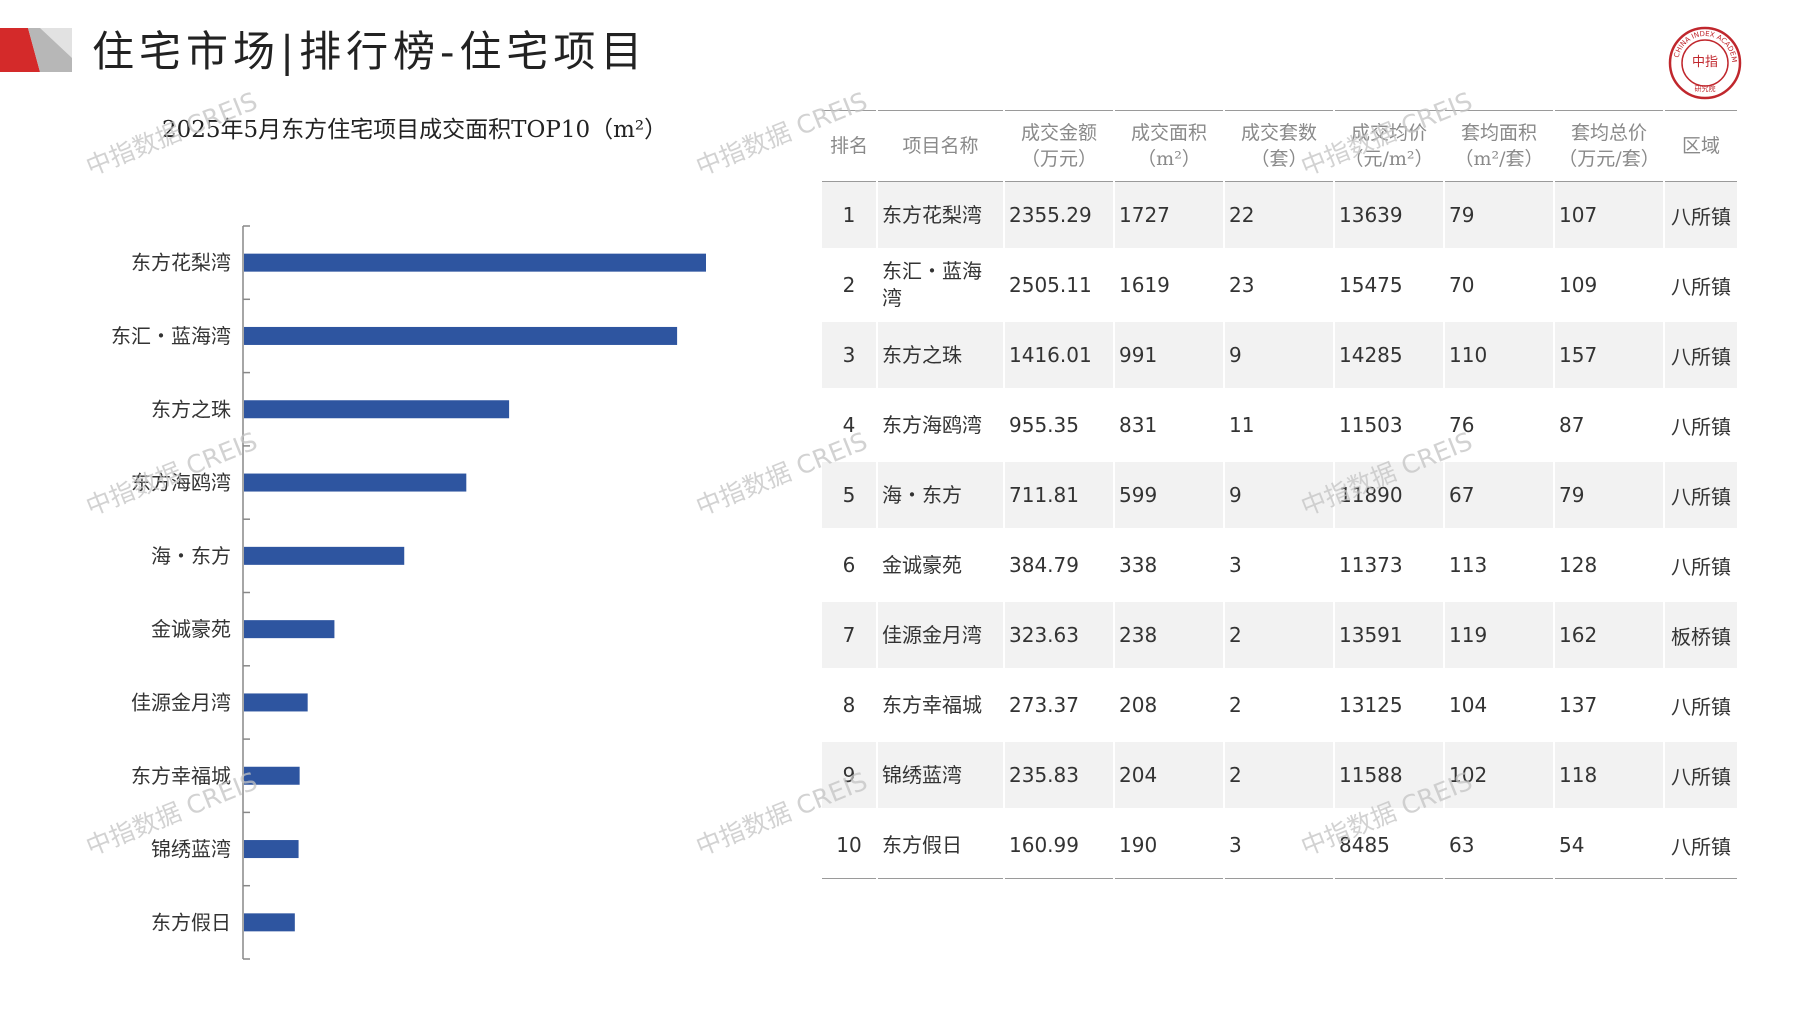 The width and height of the screenshot is (1797, 1010). What do you see at coordinates (1609, 636) in the screenshot?
I see `avg-total-cell: 162` at bounding box center [1609, 636].